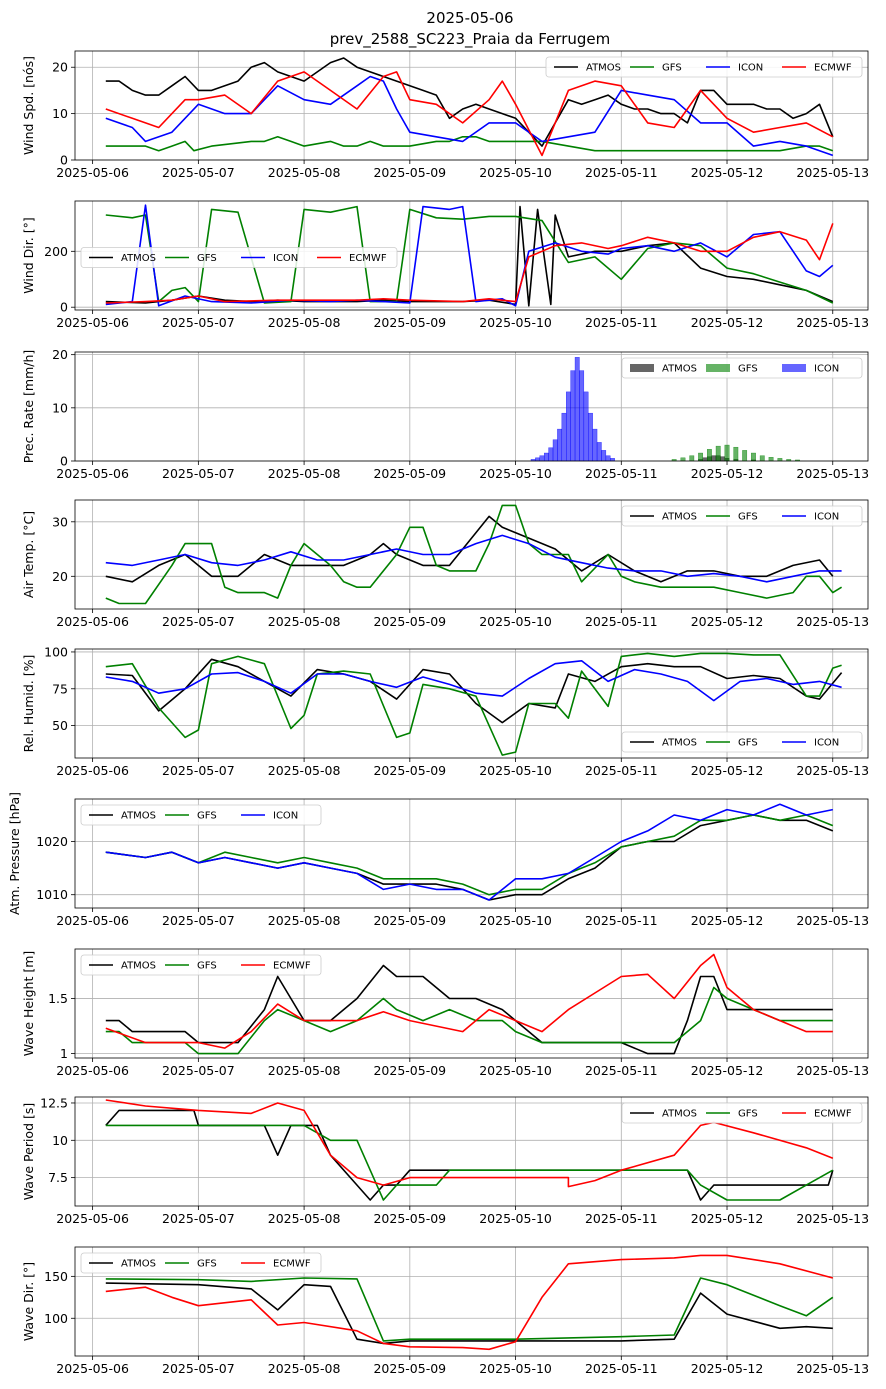 Image resolution: width=886 pixels, height=1389 pixels. Describe the element at coordinates (718, 368) in the screenshot. I see `legend-swatch-gfs` at that location.